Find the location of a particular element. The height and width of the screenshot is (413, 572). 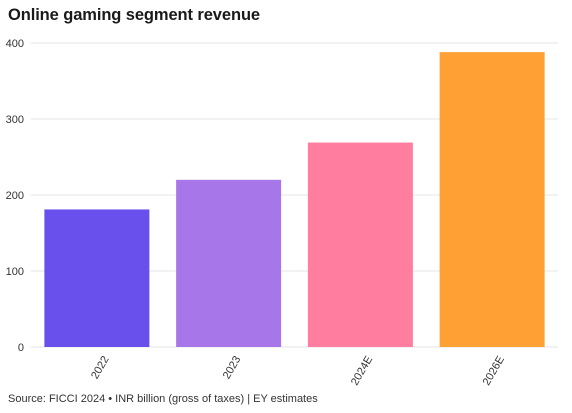

y-tick-label: 300 is located at coordinates (15, 120).